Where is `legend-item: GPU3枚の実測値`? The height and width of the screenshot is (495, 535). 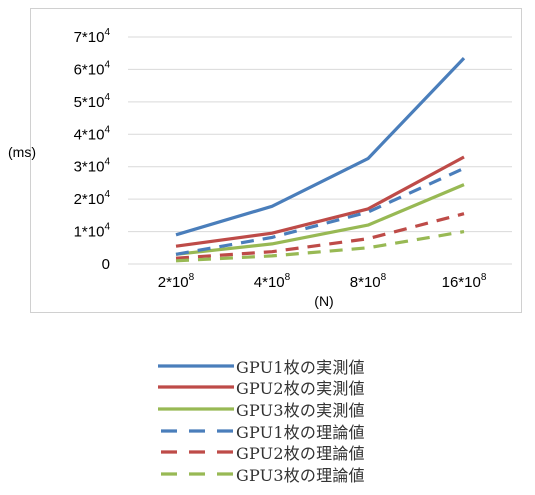 legend-item: GPU3枚の実測値 is located at coordinates (308, 409).